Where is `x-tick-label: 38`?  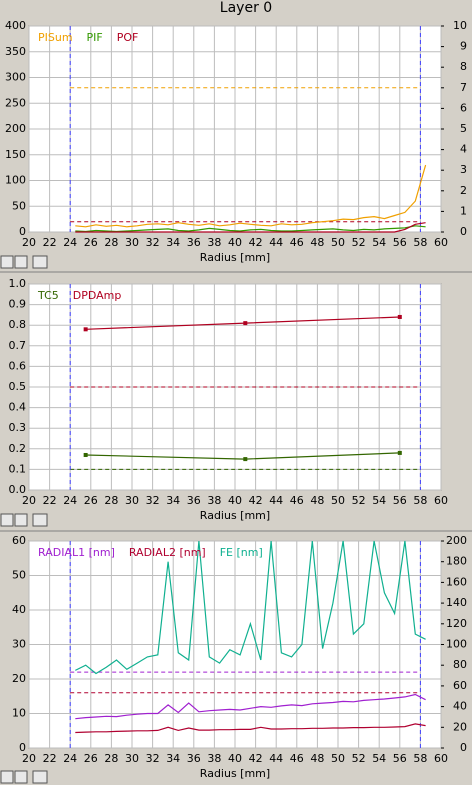
x-tick-label: 38 is located at coordinates (214, 758).